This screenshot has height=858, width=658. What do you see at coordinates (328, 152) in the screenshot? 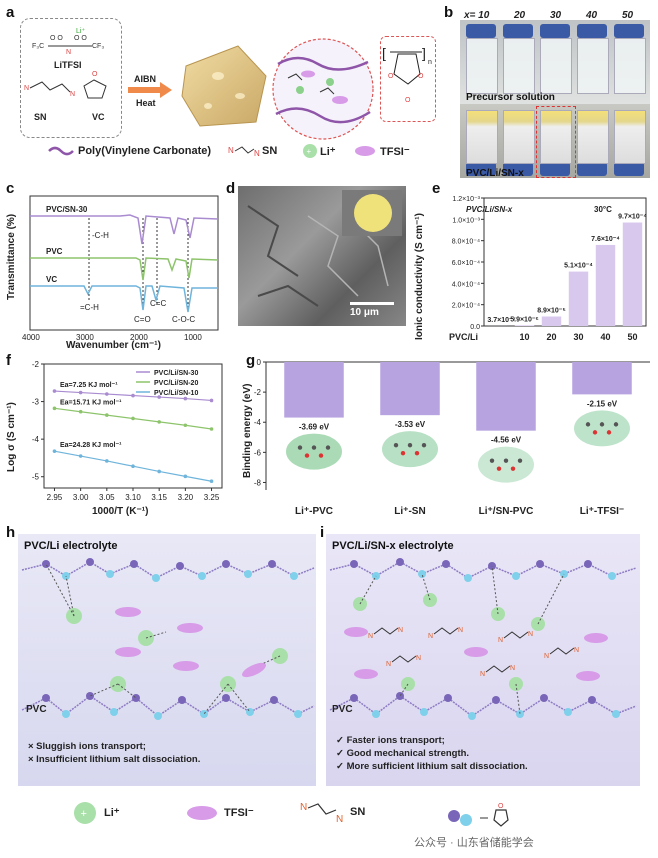
I see `legend-li: Li⁺` at bounding box center [328, 152].